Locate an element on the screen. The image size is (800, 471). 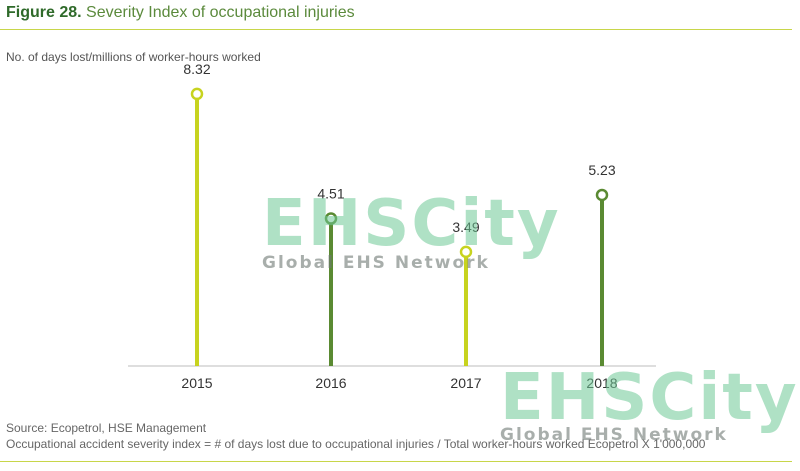
data-label-2018: 5.23 is located at coordinates (601, 170).